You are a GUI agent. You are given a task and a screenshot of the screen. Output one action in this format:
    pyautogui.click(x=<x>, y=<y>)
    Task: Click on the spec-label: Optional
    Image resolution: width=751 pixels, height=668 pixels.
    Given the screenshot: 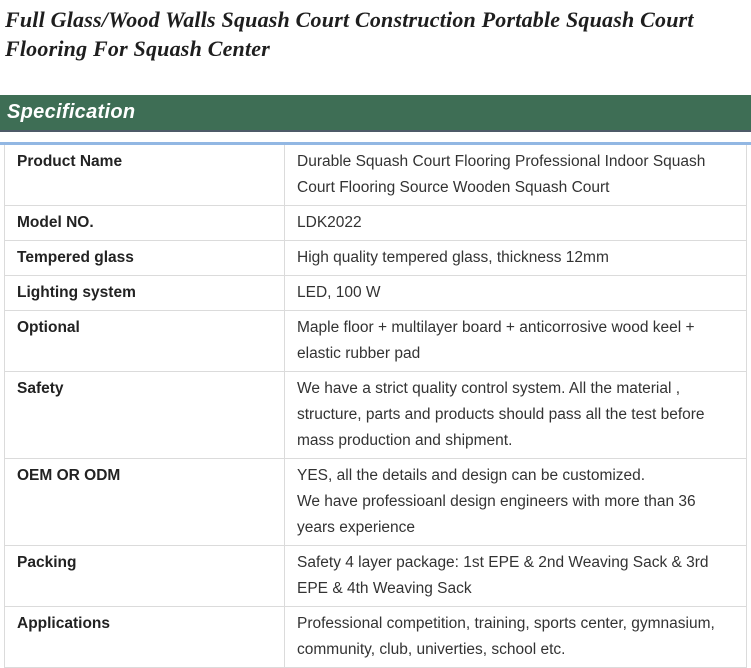 What is the action you would take?
    pyautogui.click(x=144, y=341)
    